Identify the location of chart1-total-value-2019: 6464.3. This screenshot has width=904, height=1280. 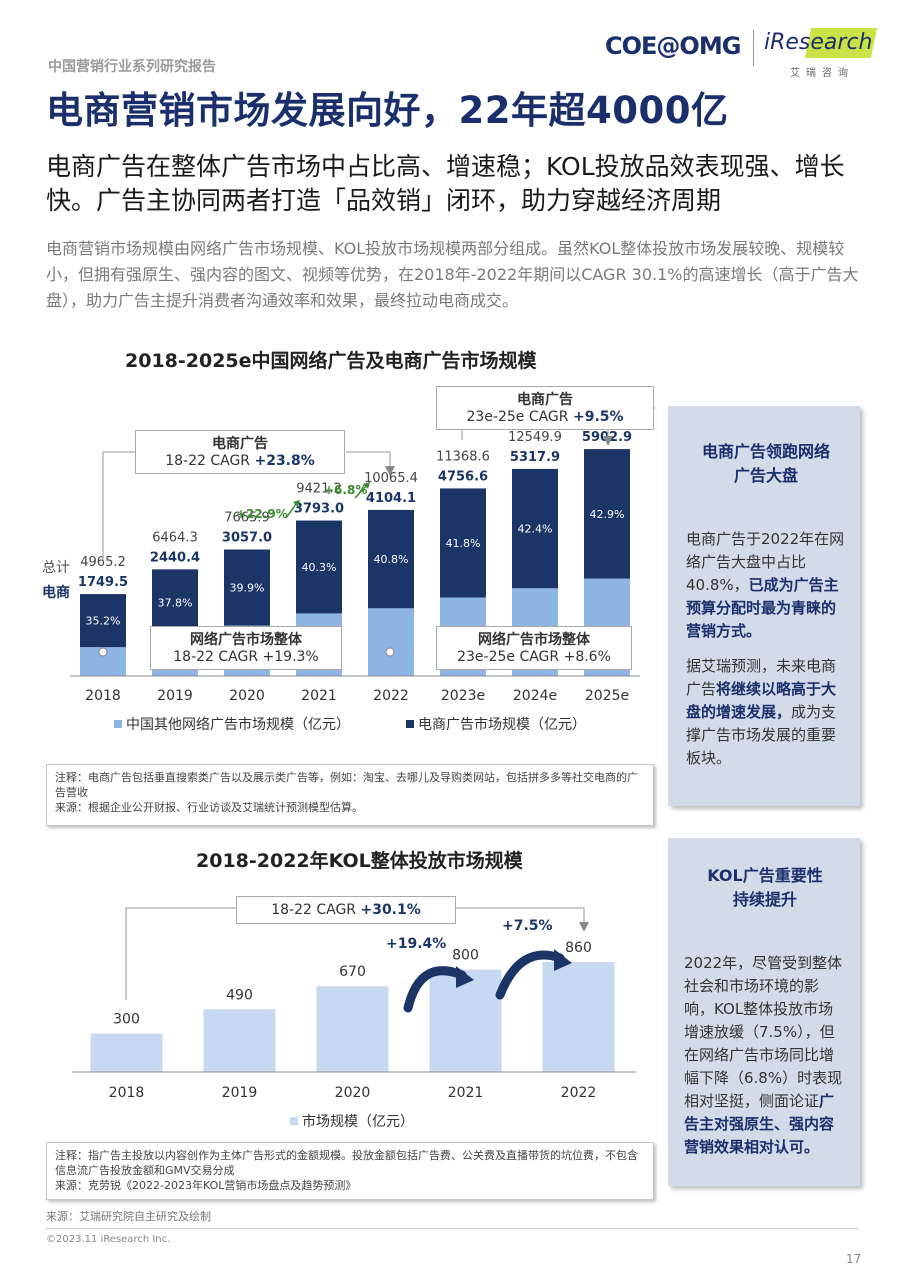
(175, 537).